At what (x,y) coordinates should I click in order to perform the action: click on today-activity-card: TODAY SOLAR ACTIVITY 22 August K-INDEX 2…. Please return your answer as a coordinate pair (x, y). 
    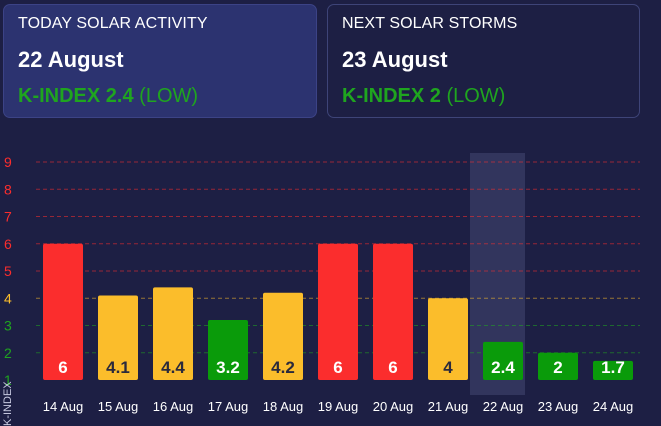
    Looking at the image, I should click on (160, 61).